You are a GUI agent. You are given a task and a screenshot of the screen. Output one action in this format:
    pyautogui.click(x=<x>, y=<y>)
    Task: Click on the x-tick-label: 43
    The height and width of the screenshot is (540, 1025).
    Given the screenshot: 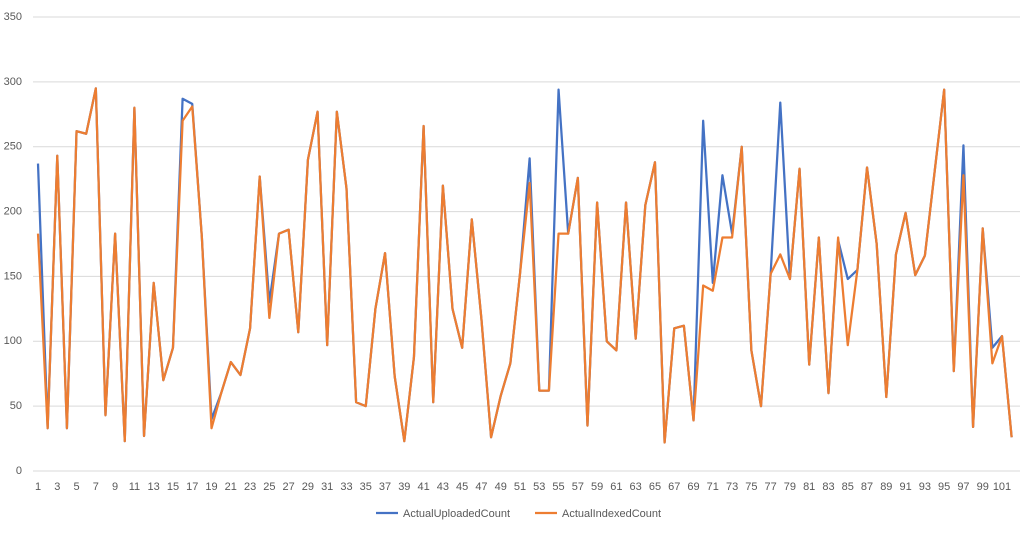 What is the action you would take?
    pyautogui.click(x=443, y=487)
    